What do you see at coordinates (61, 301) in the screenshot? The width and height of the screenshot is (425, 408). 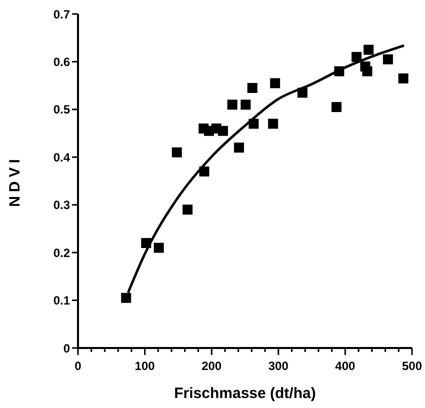 I see `y-tick-label: 0.1` at bounding box center [61, 301].